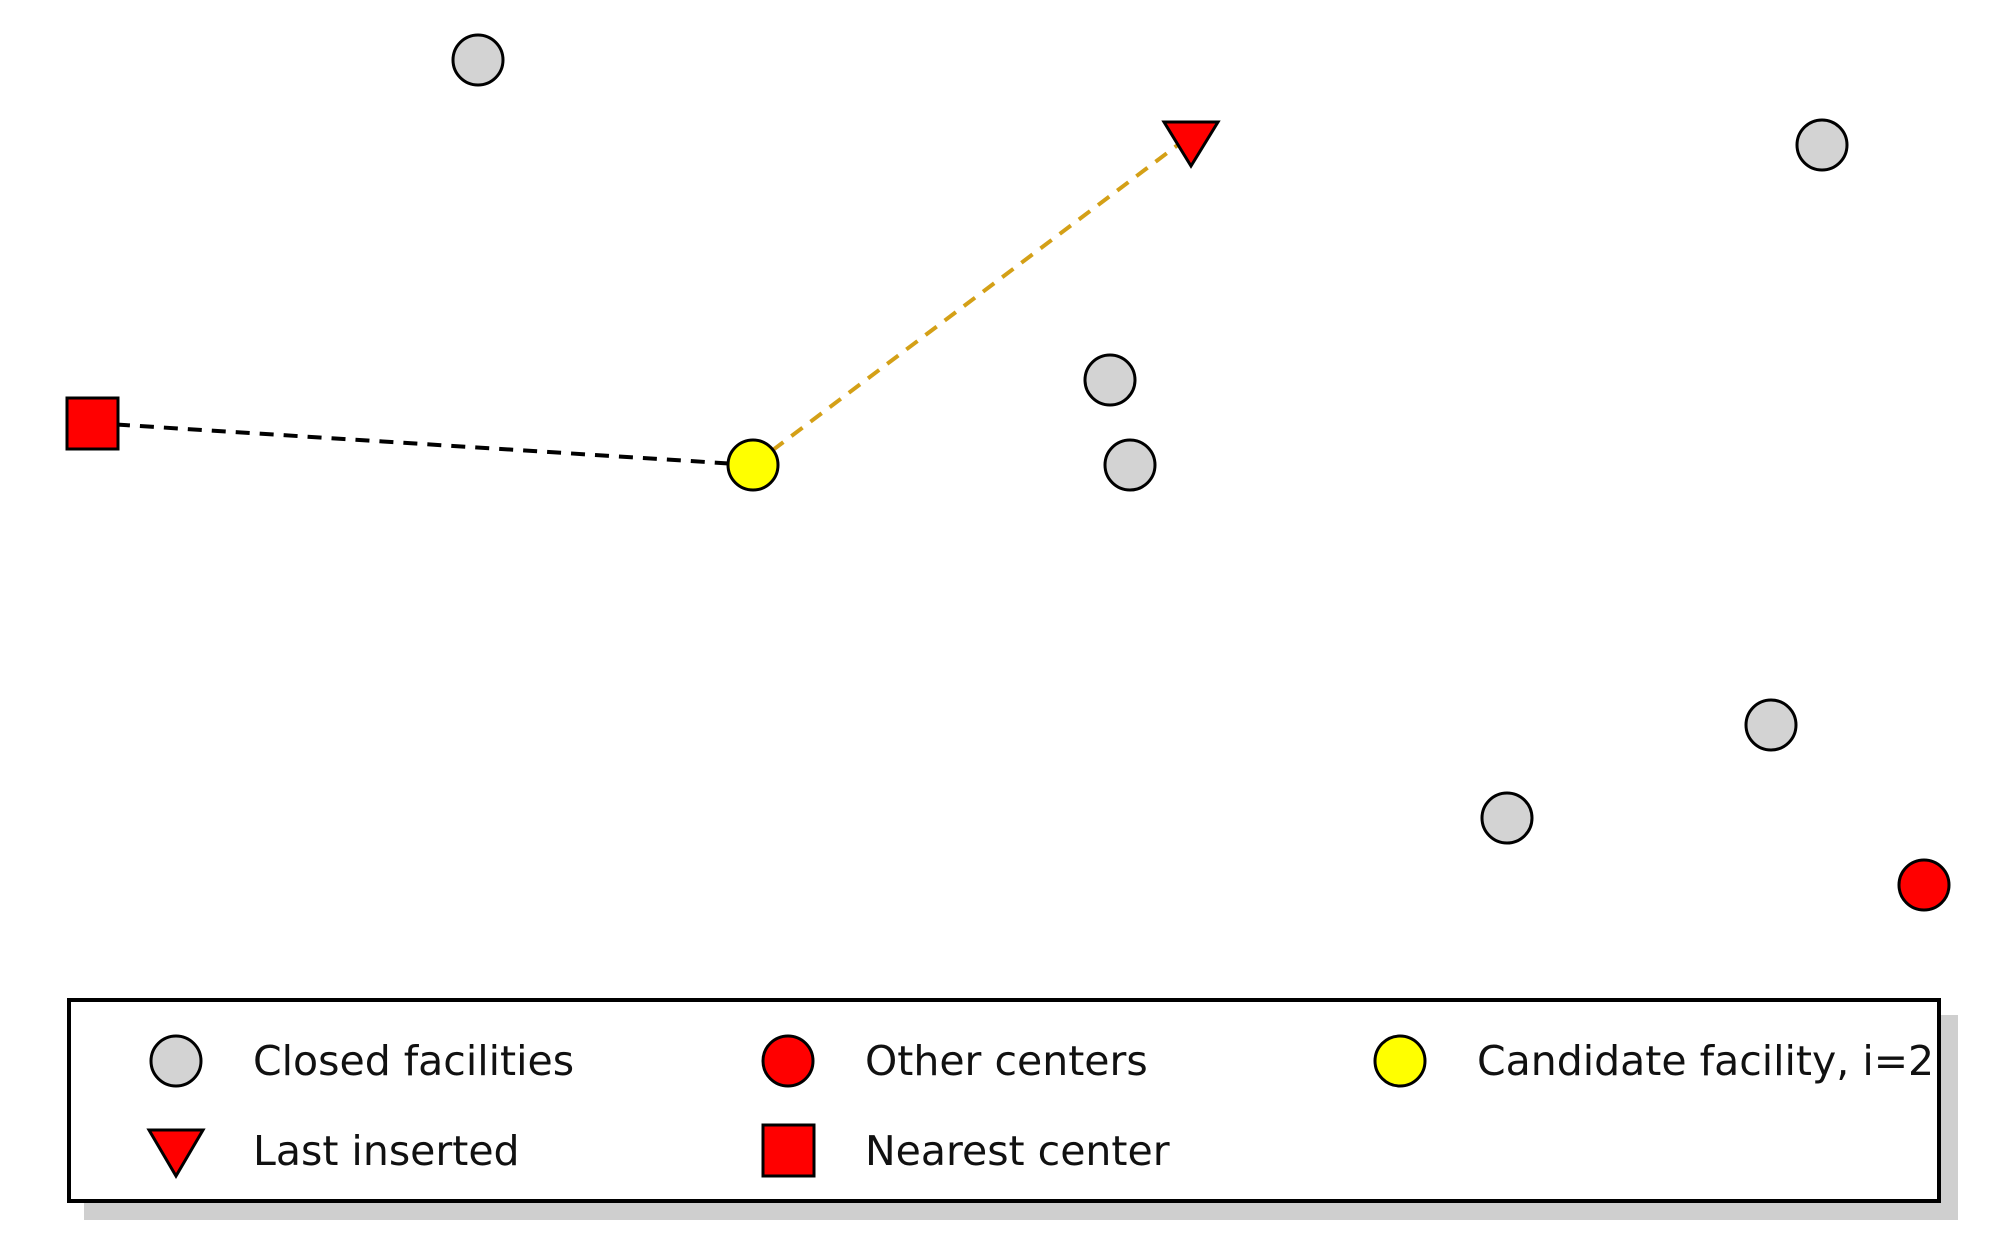 The width and height of the screenshot is (2000, 1250). What do you see at coordinates (1006, 1061) in the screenshot?
I see `legend-label-center: Other centers` at bounding box center [1006, 1061].